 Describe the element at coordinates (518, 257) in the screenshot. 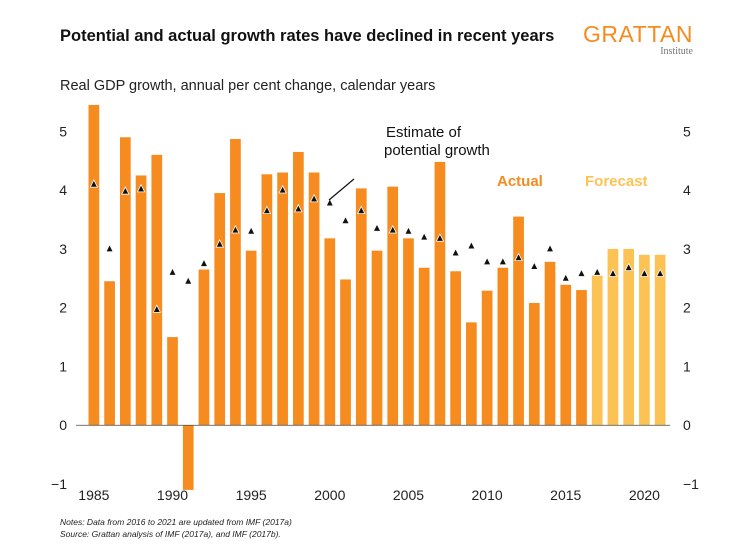

I see `potential-marker-2012` at that location.